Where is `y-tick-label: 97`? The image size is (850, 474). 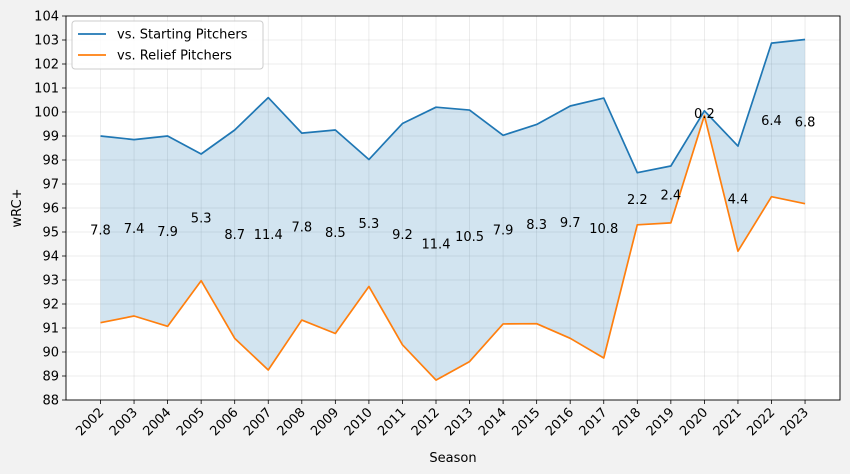 y-tick-label: 97 is located at coordinates (50, 185).